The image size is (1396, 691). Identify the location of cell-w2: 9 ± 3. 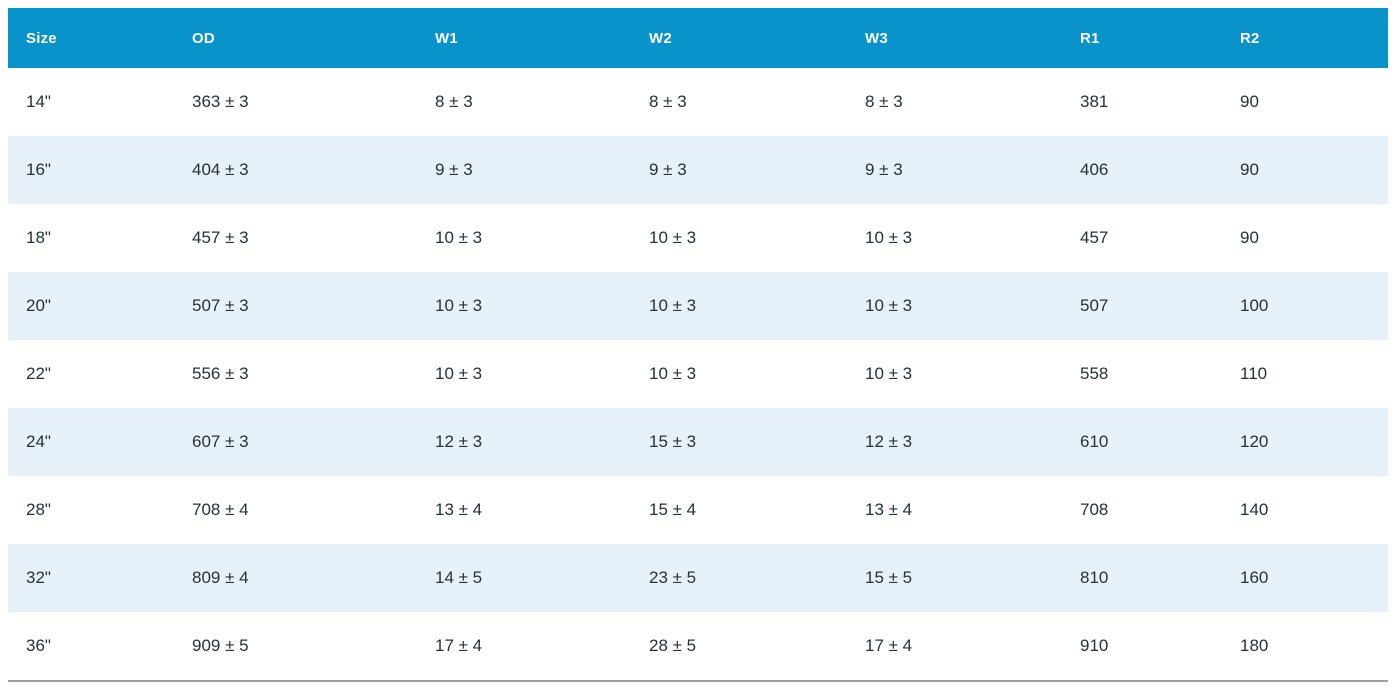
(668, 169).